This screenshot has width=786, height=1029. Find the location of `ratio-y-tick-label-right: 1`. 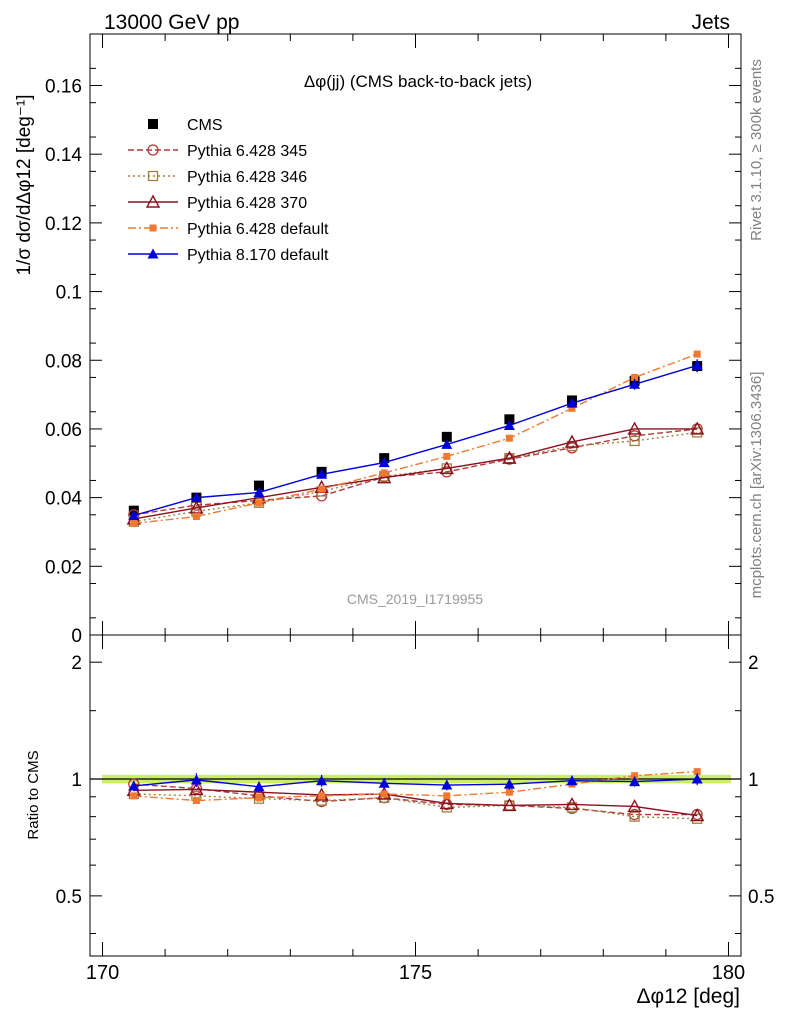

ratio-y-tick-label-right: 1 is located at coordinates (753, 780).